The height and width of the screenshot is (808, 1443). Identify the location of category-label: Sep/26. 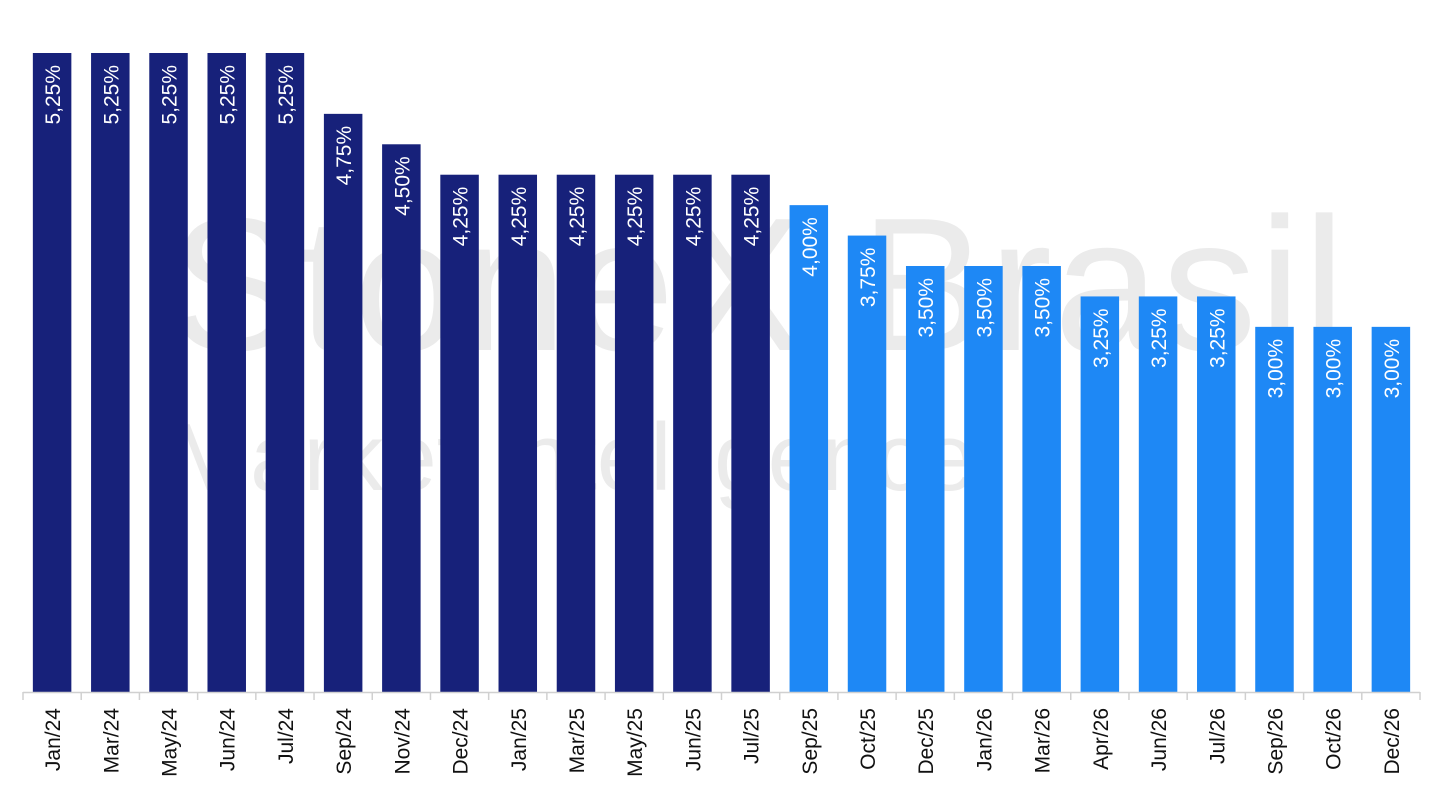
(1275, 741).